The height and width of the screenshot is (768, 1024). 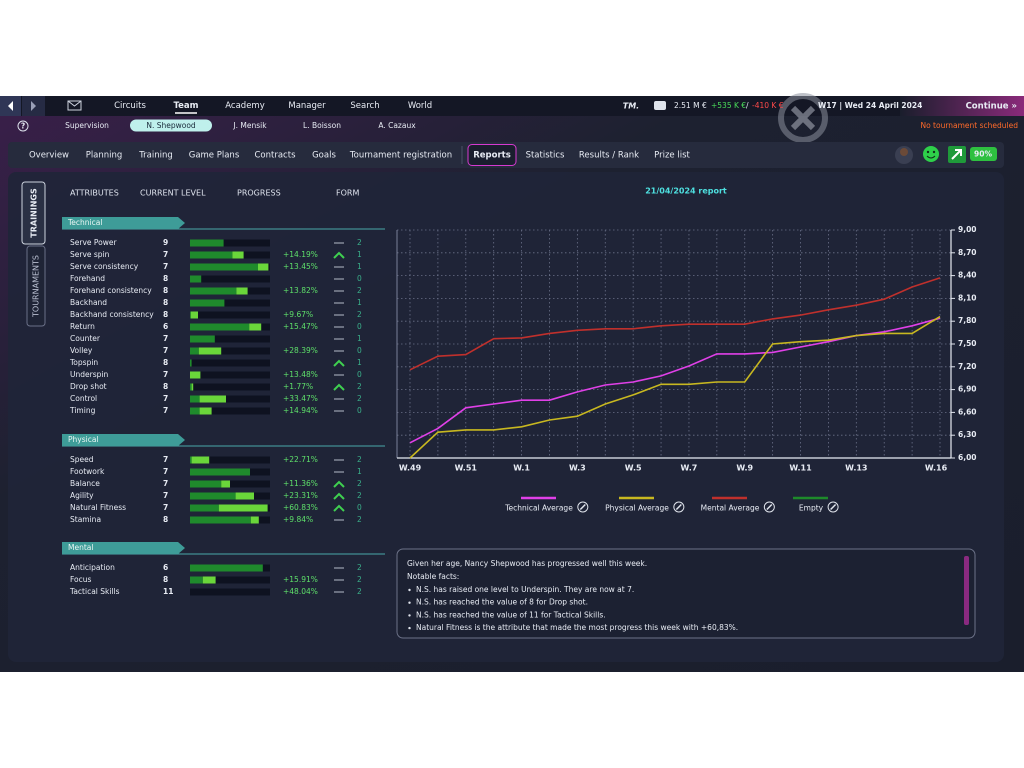 What do you see at coordinates (83, 362) in the screenshot?
I see `attribute-name: Topspin` at bounding box center [83, 362].